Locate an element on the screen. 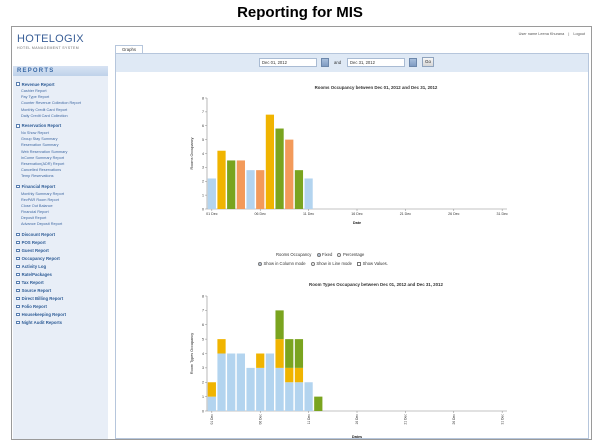 The height and width of the screenshot is (447, 600). sidebar-item: InCome Summary Report is located at coordinates (43, 157).